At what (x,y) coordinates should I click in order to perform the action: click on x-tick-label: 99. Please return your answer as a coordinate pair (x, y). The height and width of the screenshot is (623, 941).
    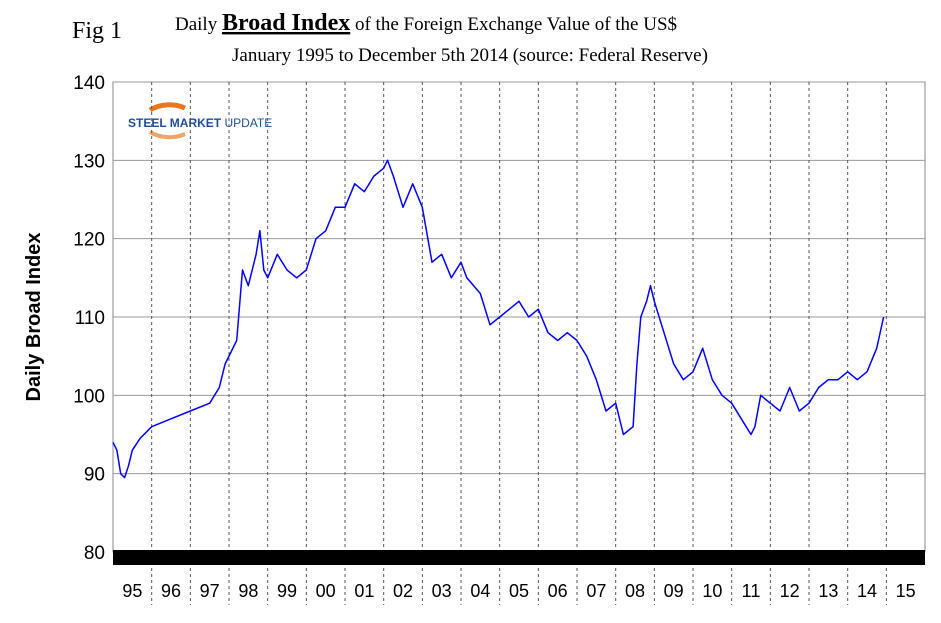
    Looking at the image, I should click on (287, 591).